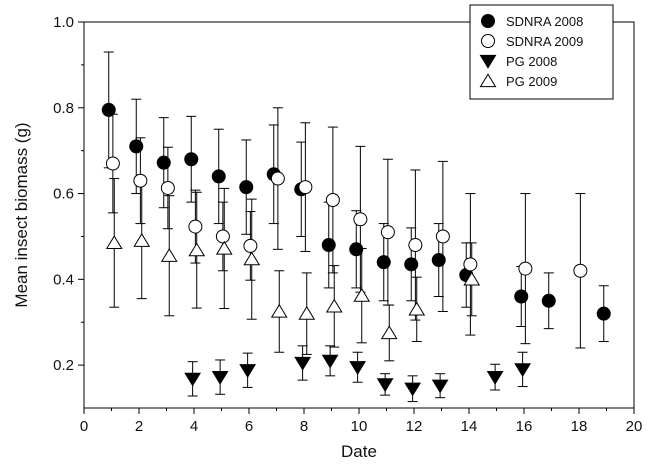 This screenshot has height=468, width=661. Describe the element at coordinates (414, 426) in the screenshot. I see `x-tick-label: 12` at that location.